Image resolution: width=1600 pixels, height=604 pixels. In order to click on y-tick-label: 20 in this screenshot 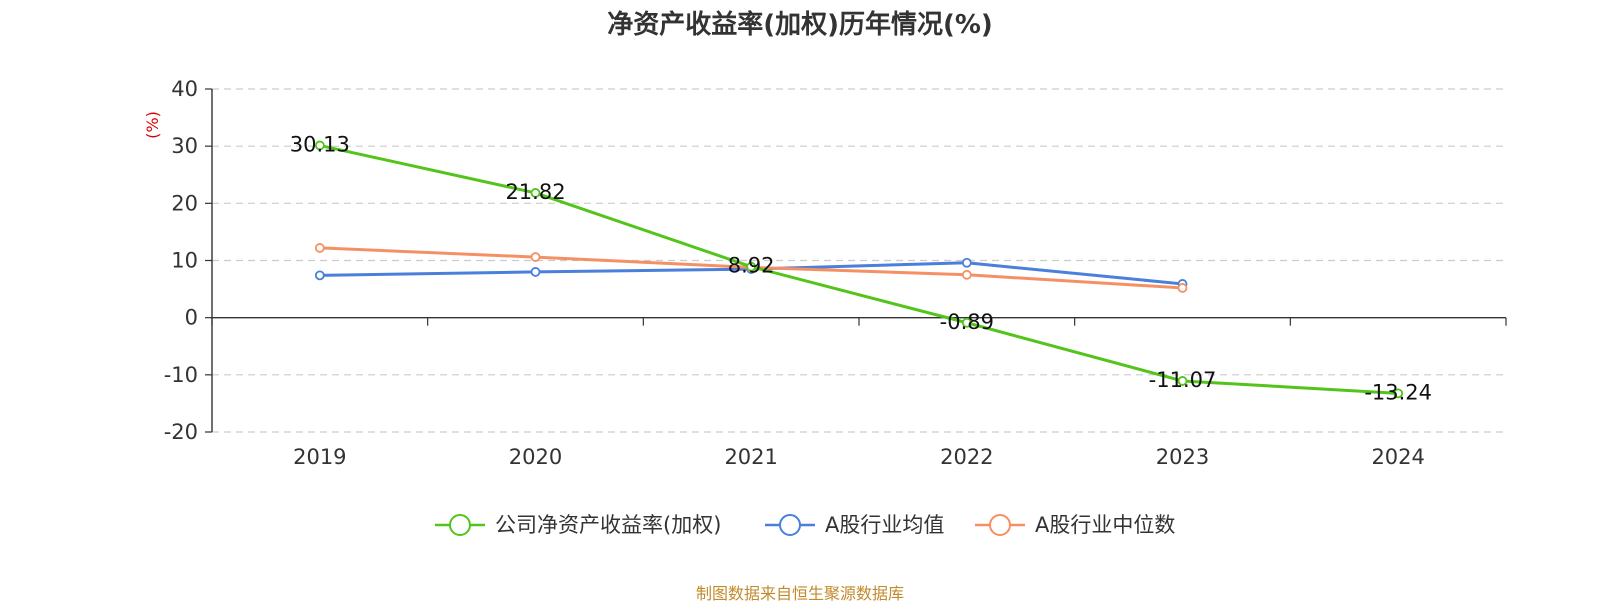, I will do `click(184, 203)`.